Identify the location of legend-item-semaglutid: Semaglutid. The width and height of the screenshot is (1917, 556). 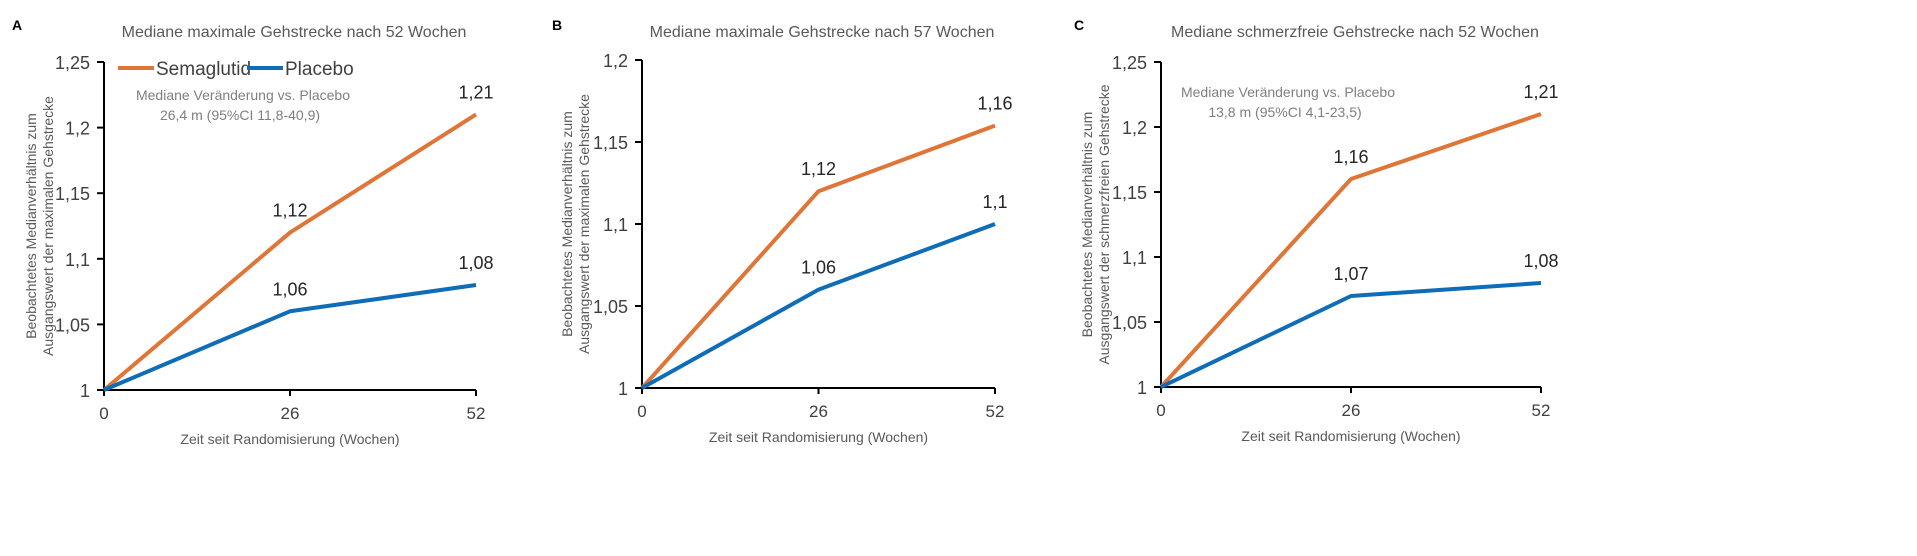
(184, 69).